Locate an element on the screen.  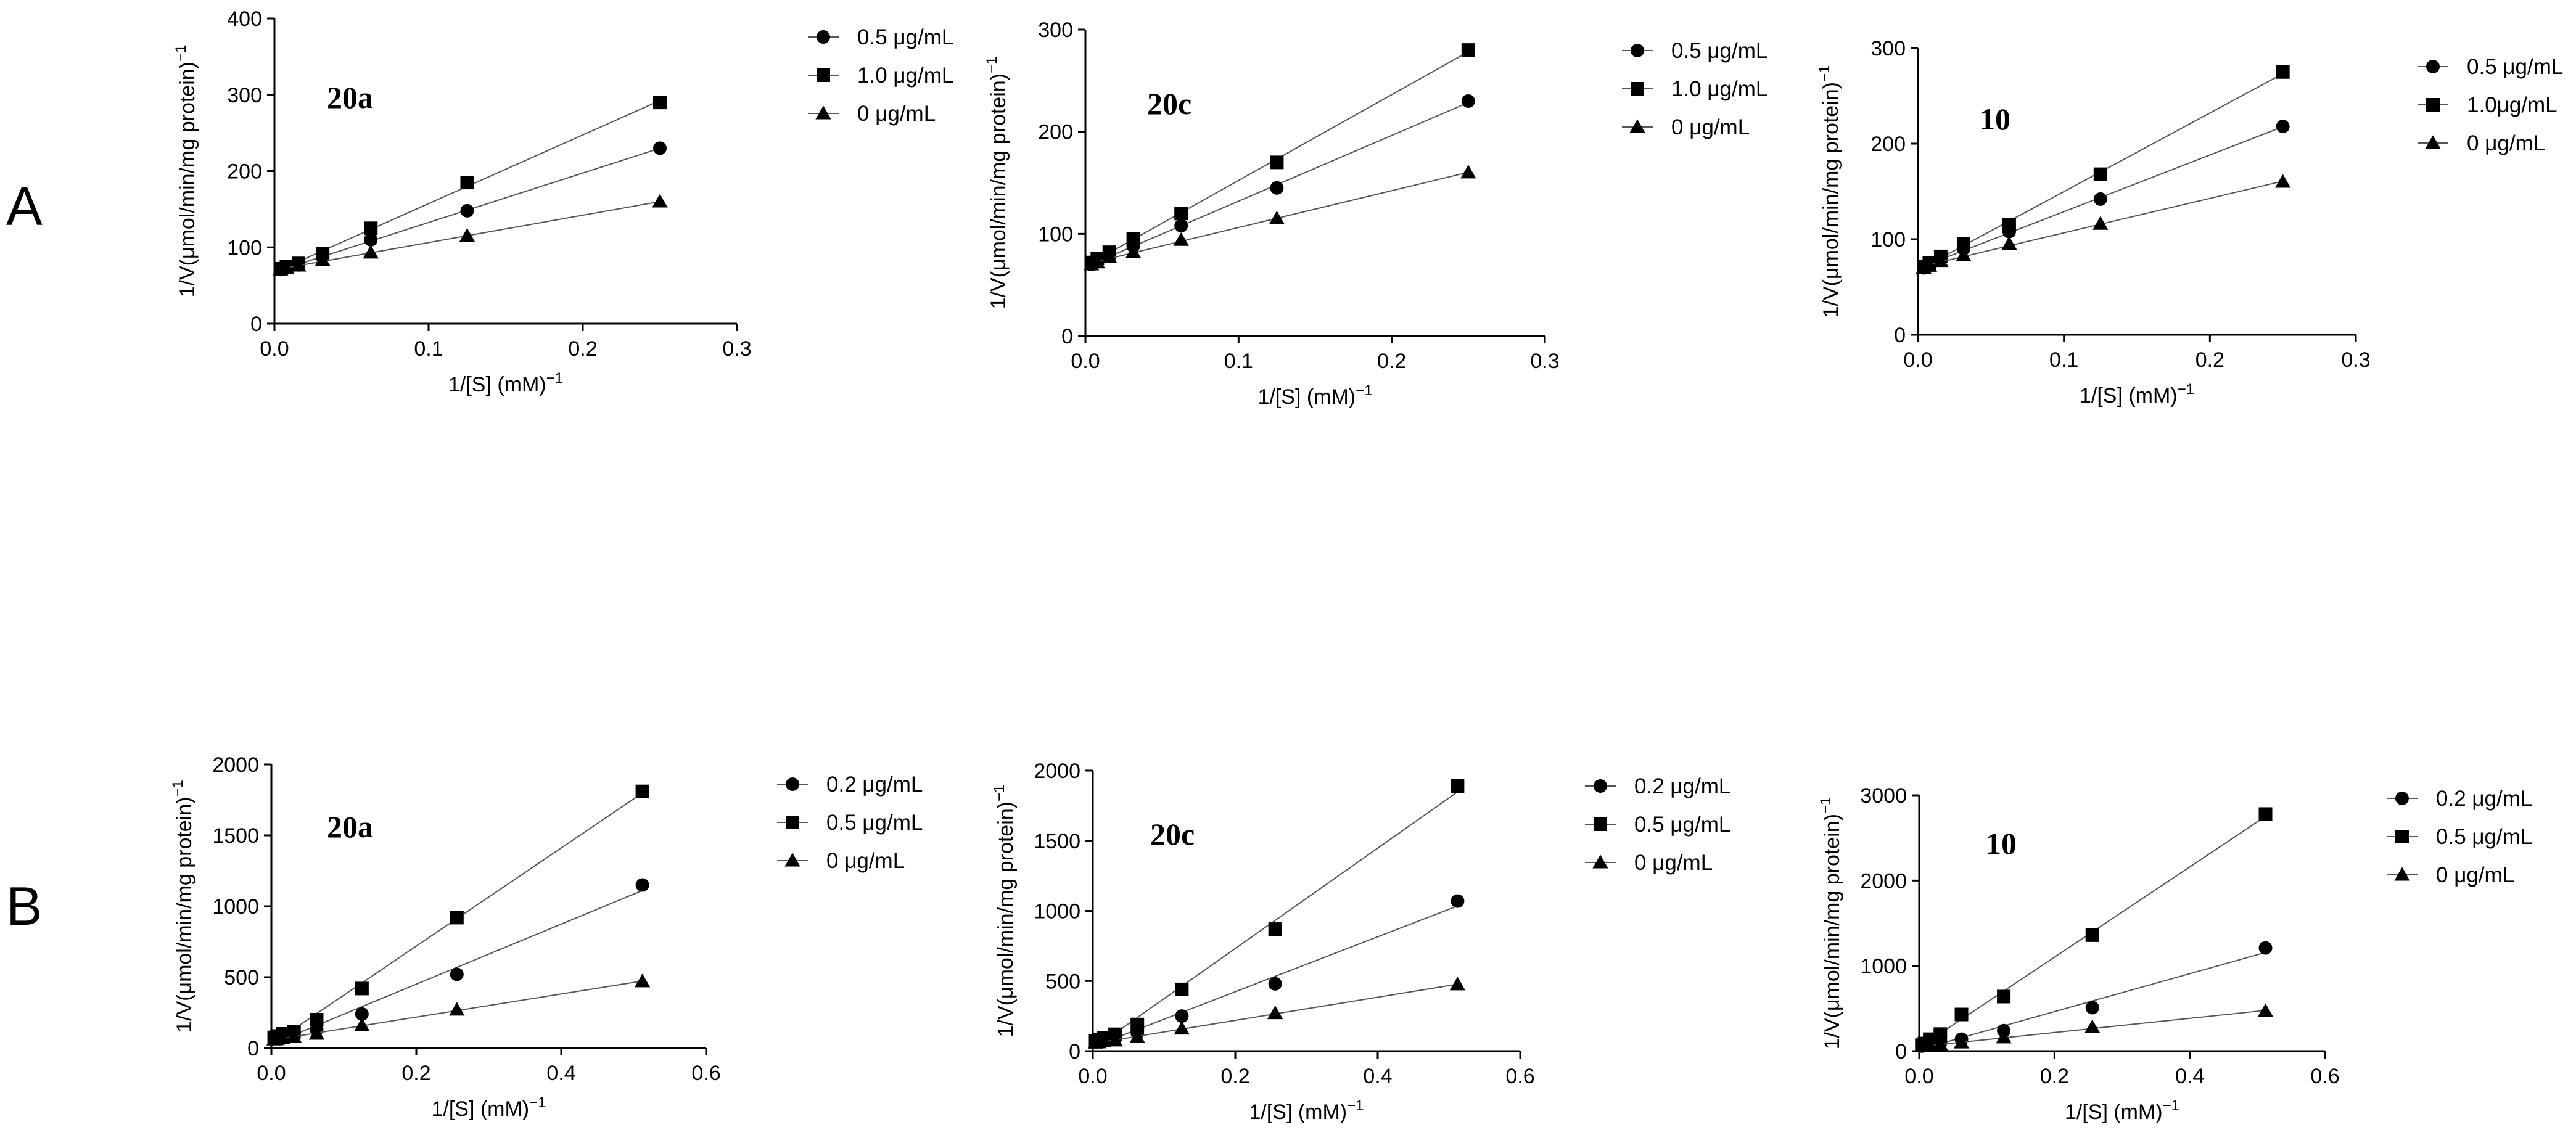
legend-item: 1.0 μg/mL is located at coordinates (880, 75).